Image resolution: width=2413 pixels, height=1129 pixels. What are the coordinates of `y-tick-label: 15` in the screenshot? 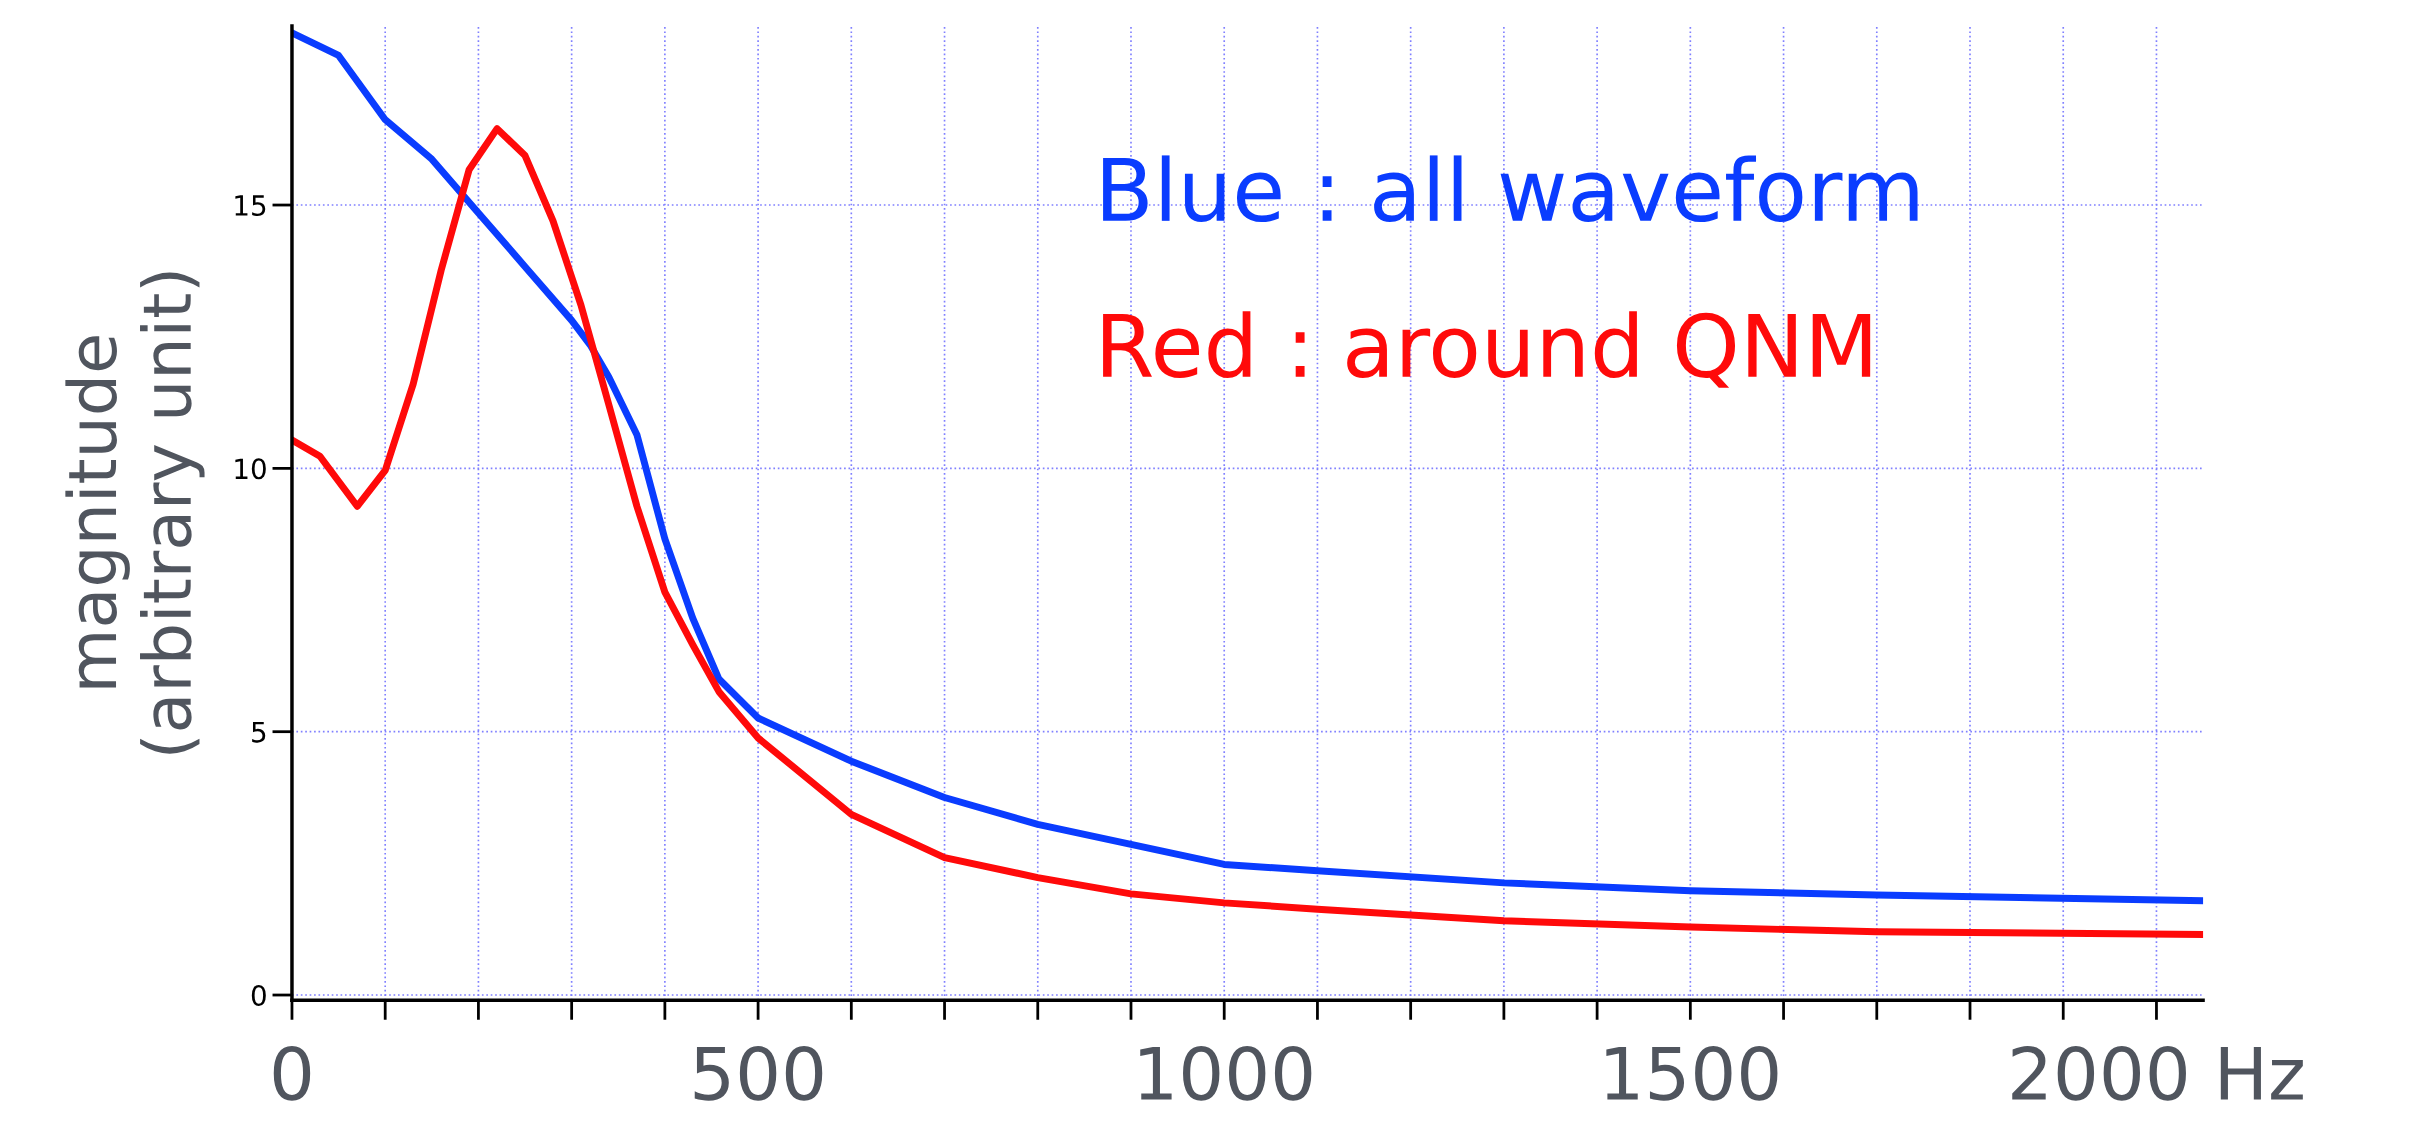 It's located at (250, 205).